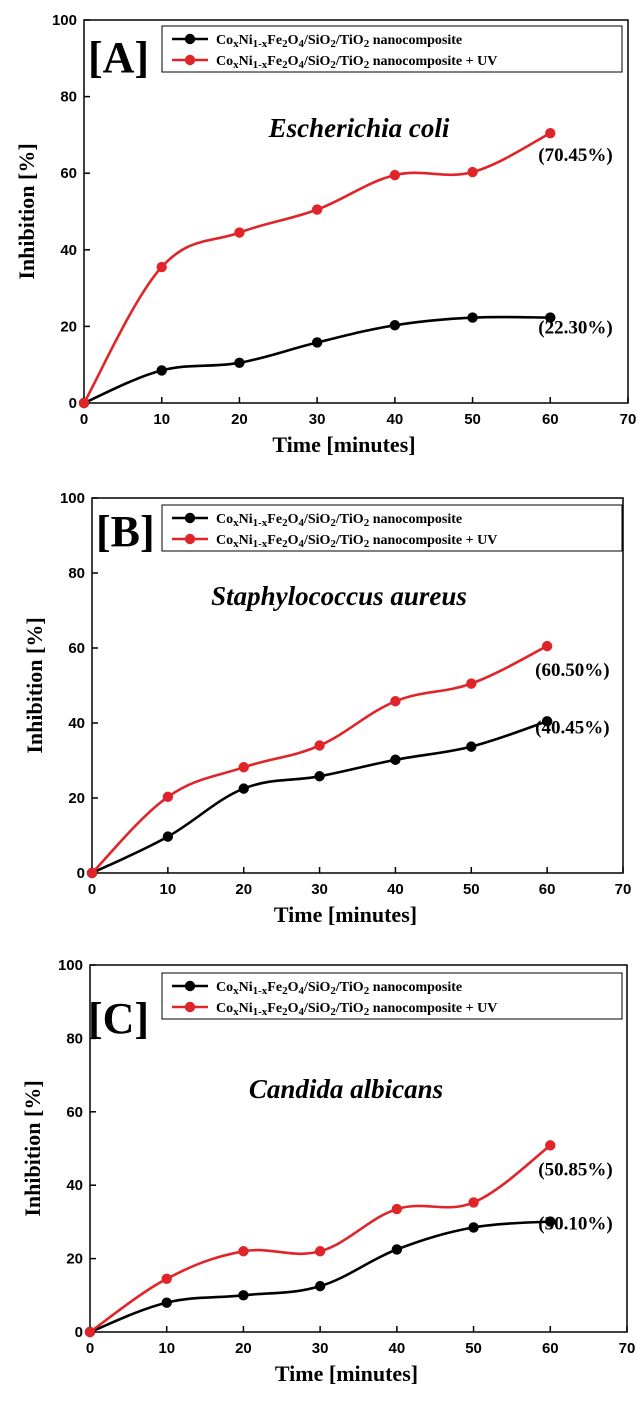 The image size is (638, 1410). What do you see at coordinates (575, 328) in the screenshot?
I see `data-label: (22.30%)` at bounding box center [575, 328].